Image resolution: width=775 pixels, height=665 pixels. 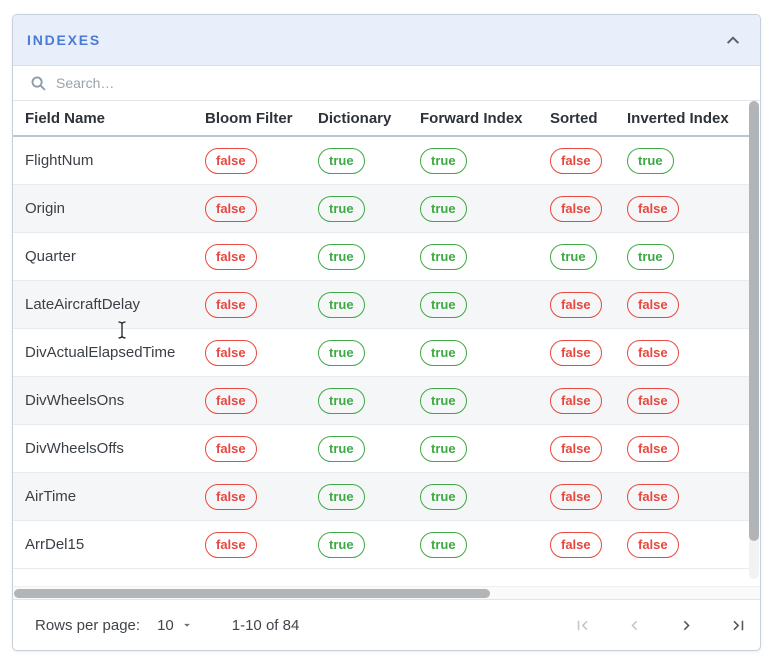 What do you see at coordinates (175, 625) in the screenshot?
I see `rows-per-page-select: 10` at bounding box center [175, 625].